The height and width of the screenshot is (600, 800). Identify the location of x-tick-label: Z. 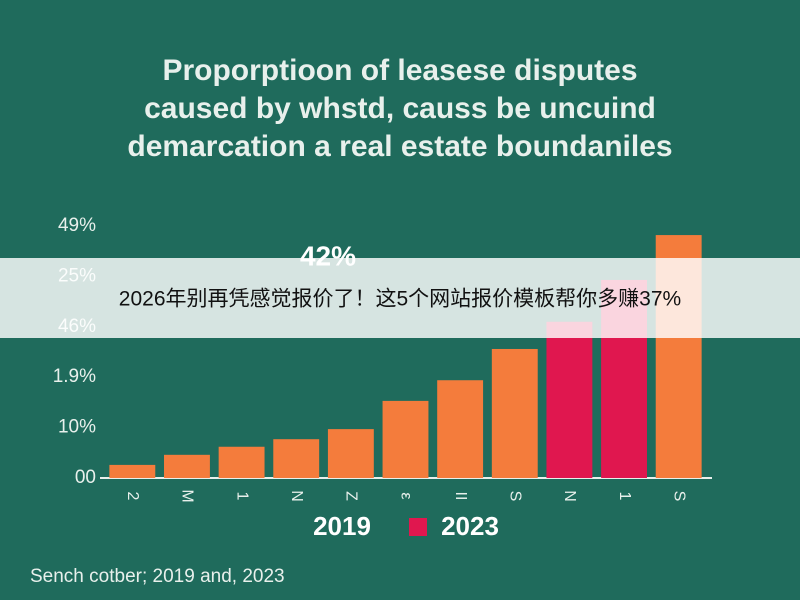
(351, 496).